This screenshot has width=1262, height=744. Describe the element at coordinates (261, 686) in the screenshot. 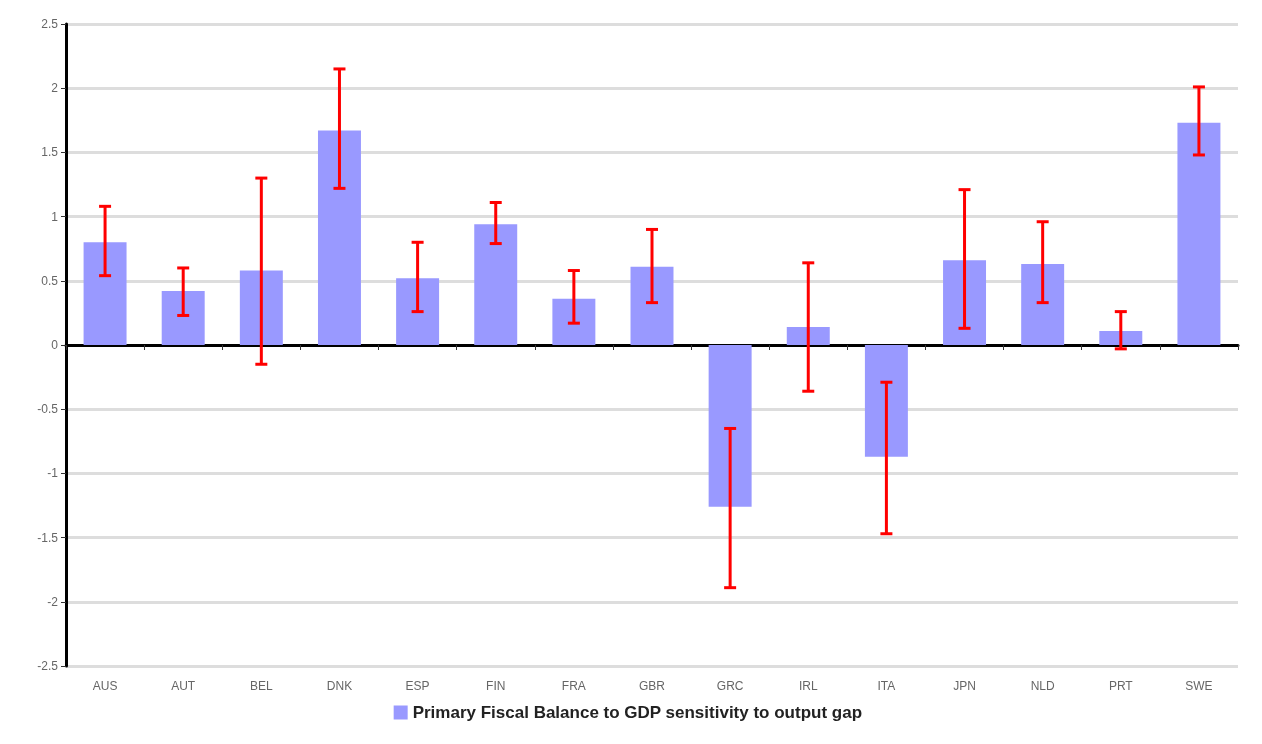

I see `x-tick-label: BEL` at that location.